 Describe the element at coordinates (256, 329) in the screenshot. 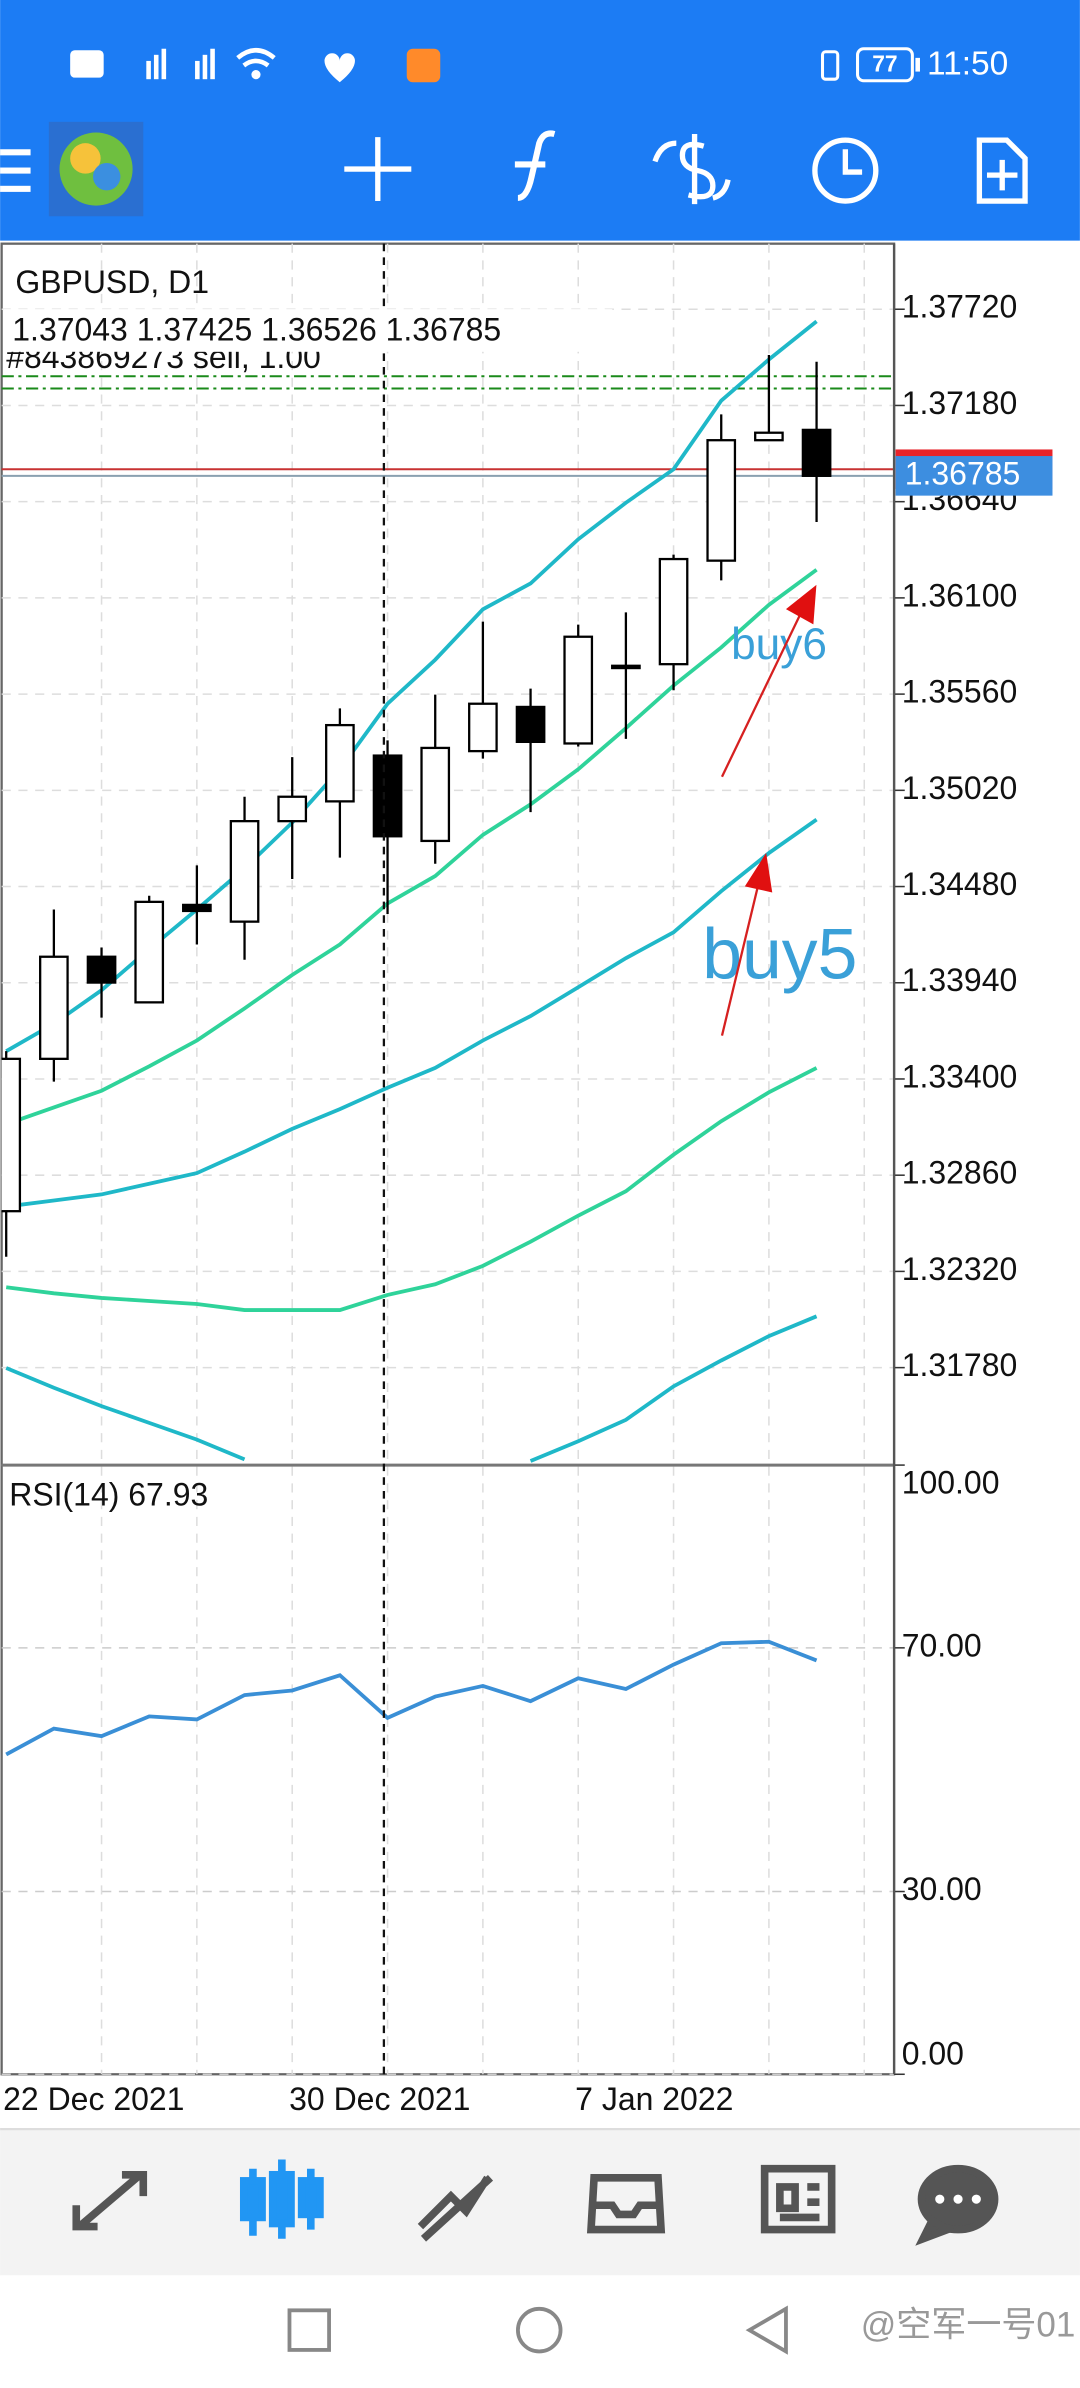

I see `ohlc-label: 1.37043 1.37425 1.36526 1.36785` at that location.